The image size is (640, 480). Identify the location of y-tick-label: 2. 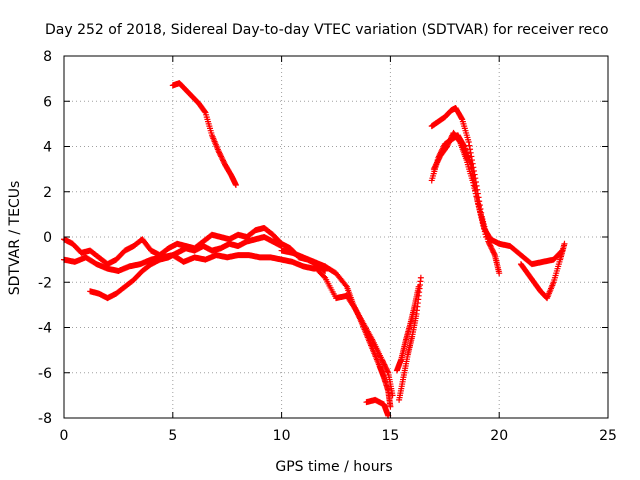
(47, 193).